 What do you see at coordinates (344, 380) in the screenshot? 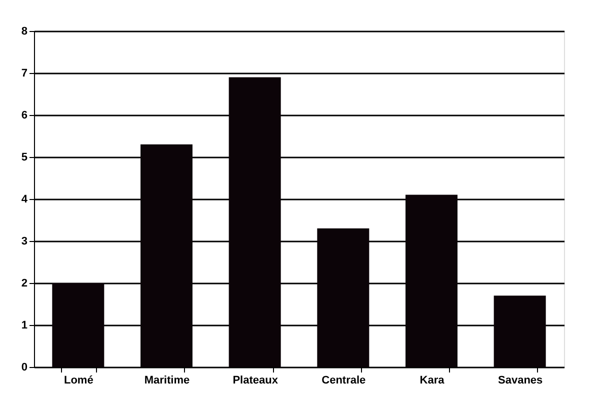
I see `x-tick-label: Centrale` at bounding box center [344, 380].